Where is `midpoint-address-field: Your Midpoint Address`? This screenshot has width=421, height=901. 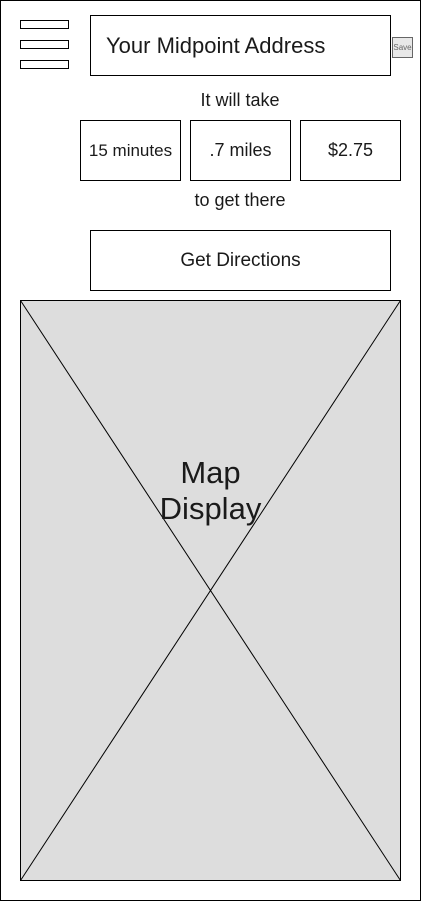
midpoint-address-field: Your Midpoint Address is located at coordinates (240, 45).